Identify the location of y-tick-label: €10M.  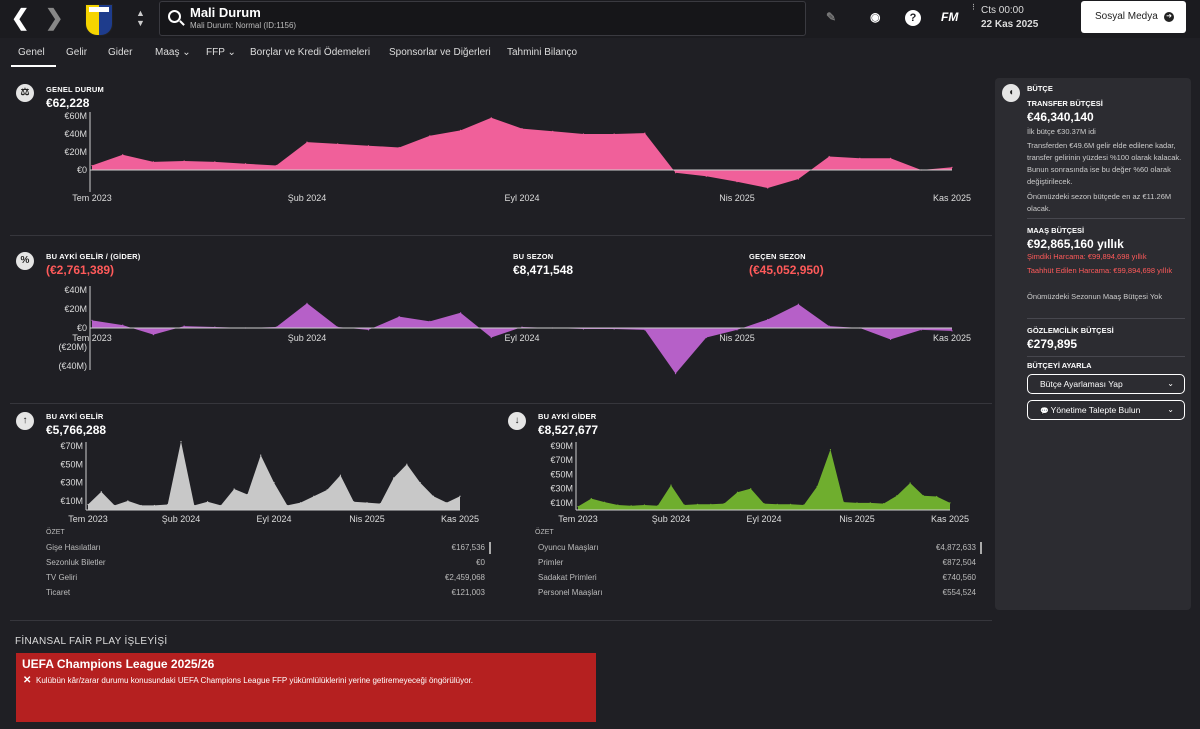
(561, 503).